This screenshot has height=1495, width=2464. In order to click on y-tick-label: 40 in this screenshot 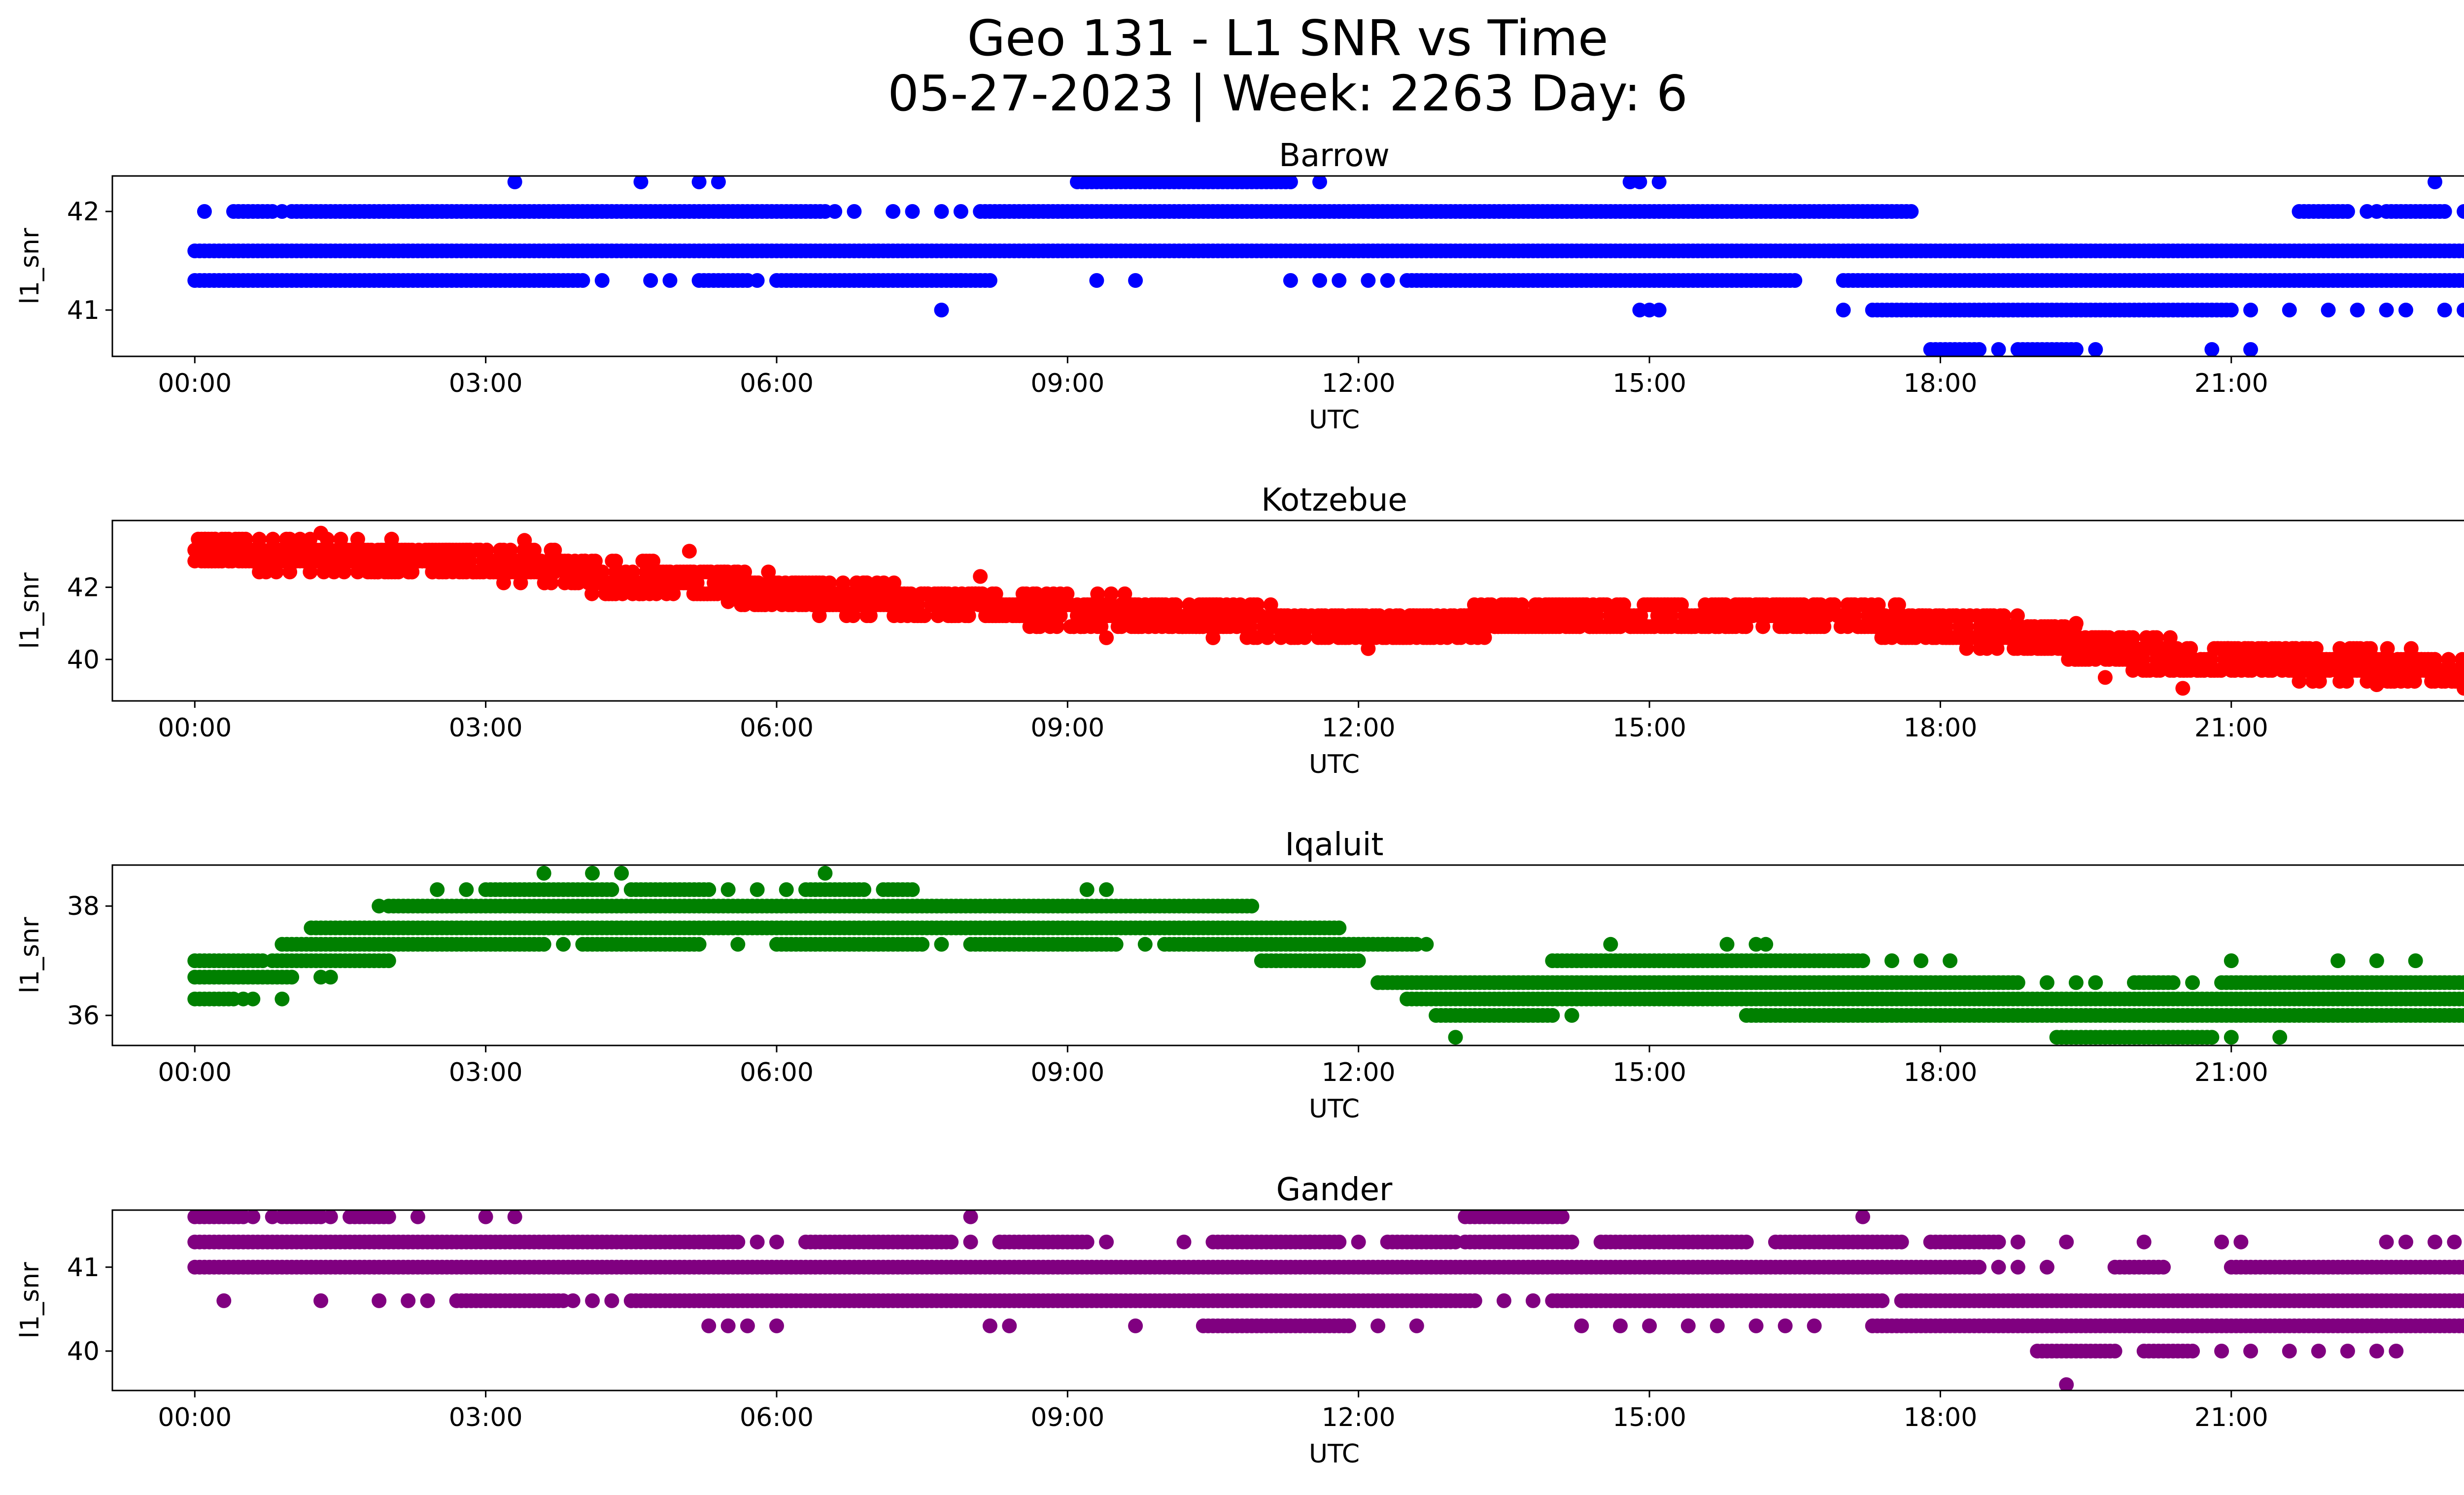, I will do `click(83, 660)`.